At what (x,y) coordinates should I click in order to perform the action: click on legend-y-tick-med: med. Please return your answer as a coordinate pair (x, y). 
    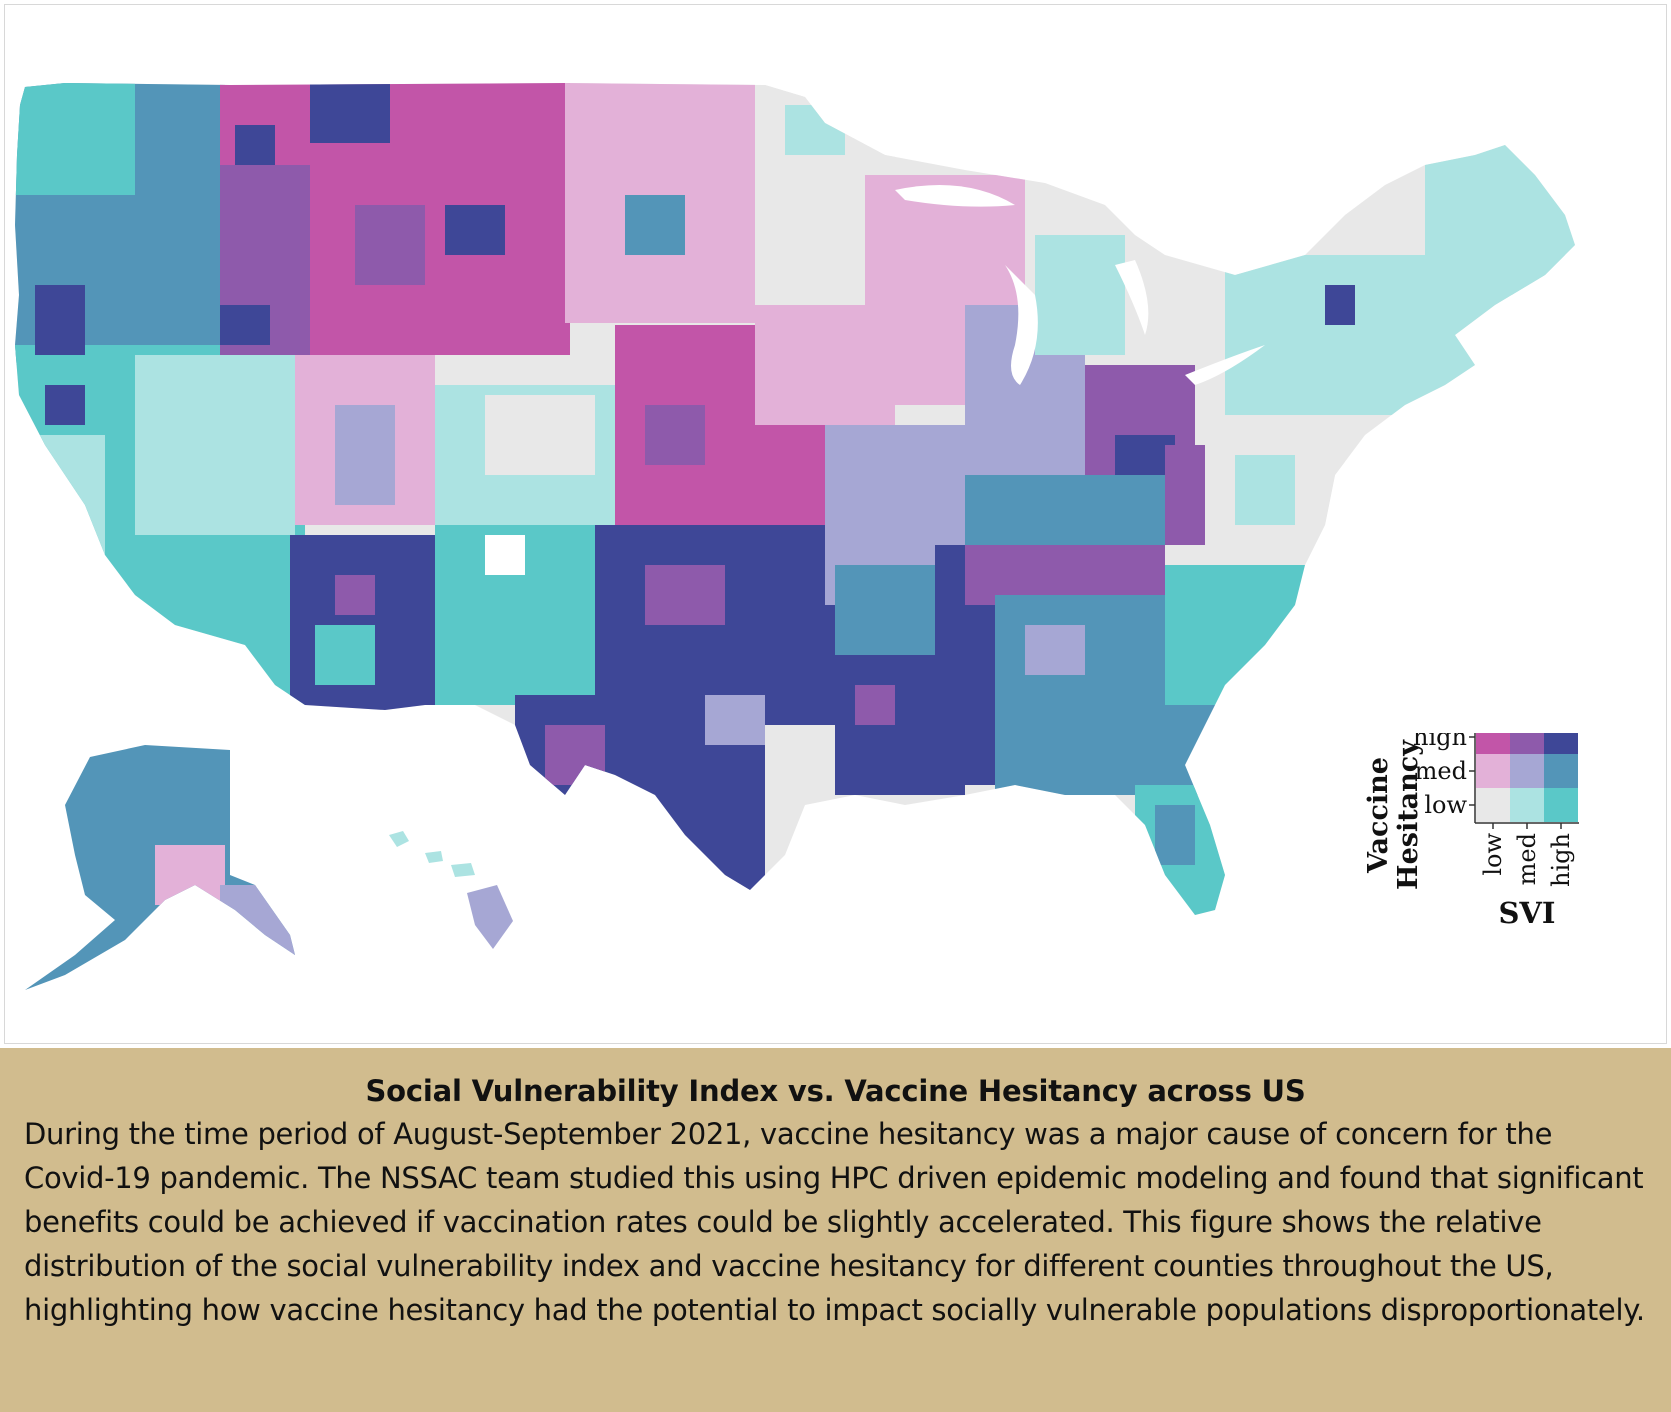
    Looking at the image, I should click on (1441, 771).